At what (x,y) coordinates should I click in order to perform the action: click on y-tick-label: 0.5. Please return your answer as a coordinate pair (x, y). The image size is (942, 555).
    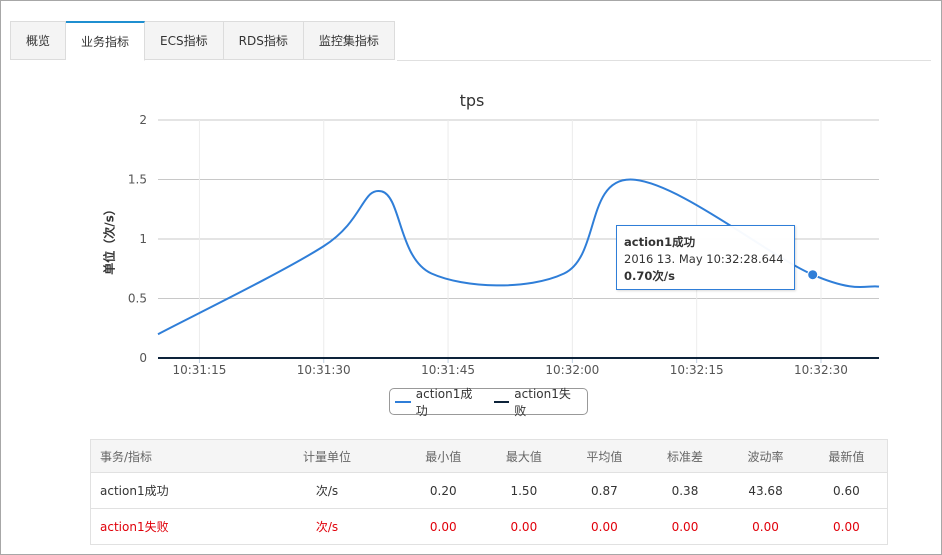
    Looking at the image, I should click on (137, 299).